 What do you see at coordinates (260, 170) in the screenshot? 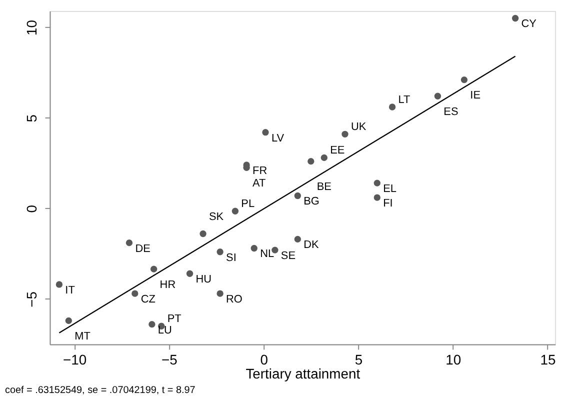
I see `annotation: FR` at bounding box center [260, 170].